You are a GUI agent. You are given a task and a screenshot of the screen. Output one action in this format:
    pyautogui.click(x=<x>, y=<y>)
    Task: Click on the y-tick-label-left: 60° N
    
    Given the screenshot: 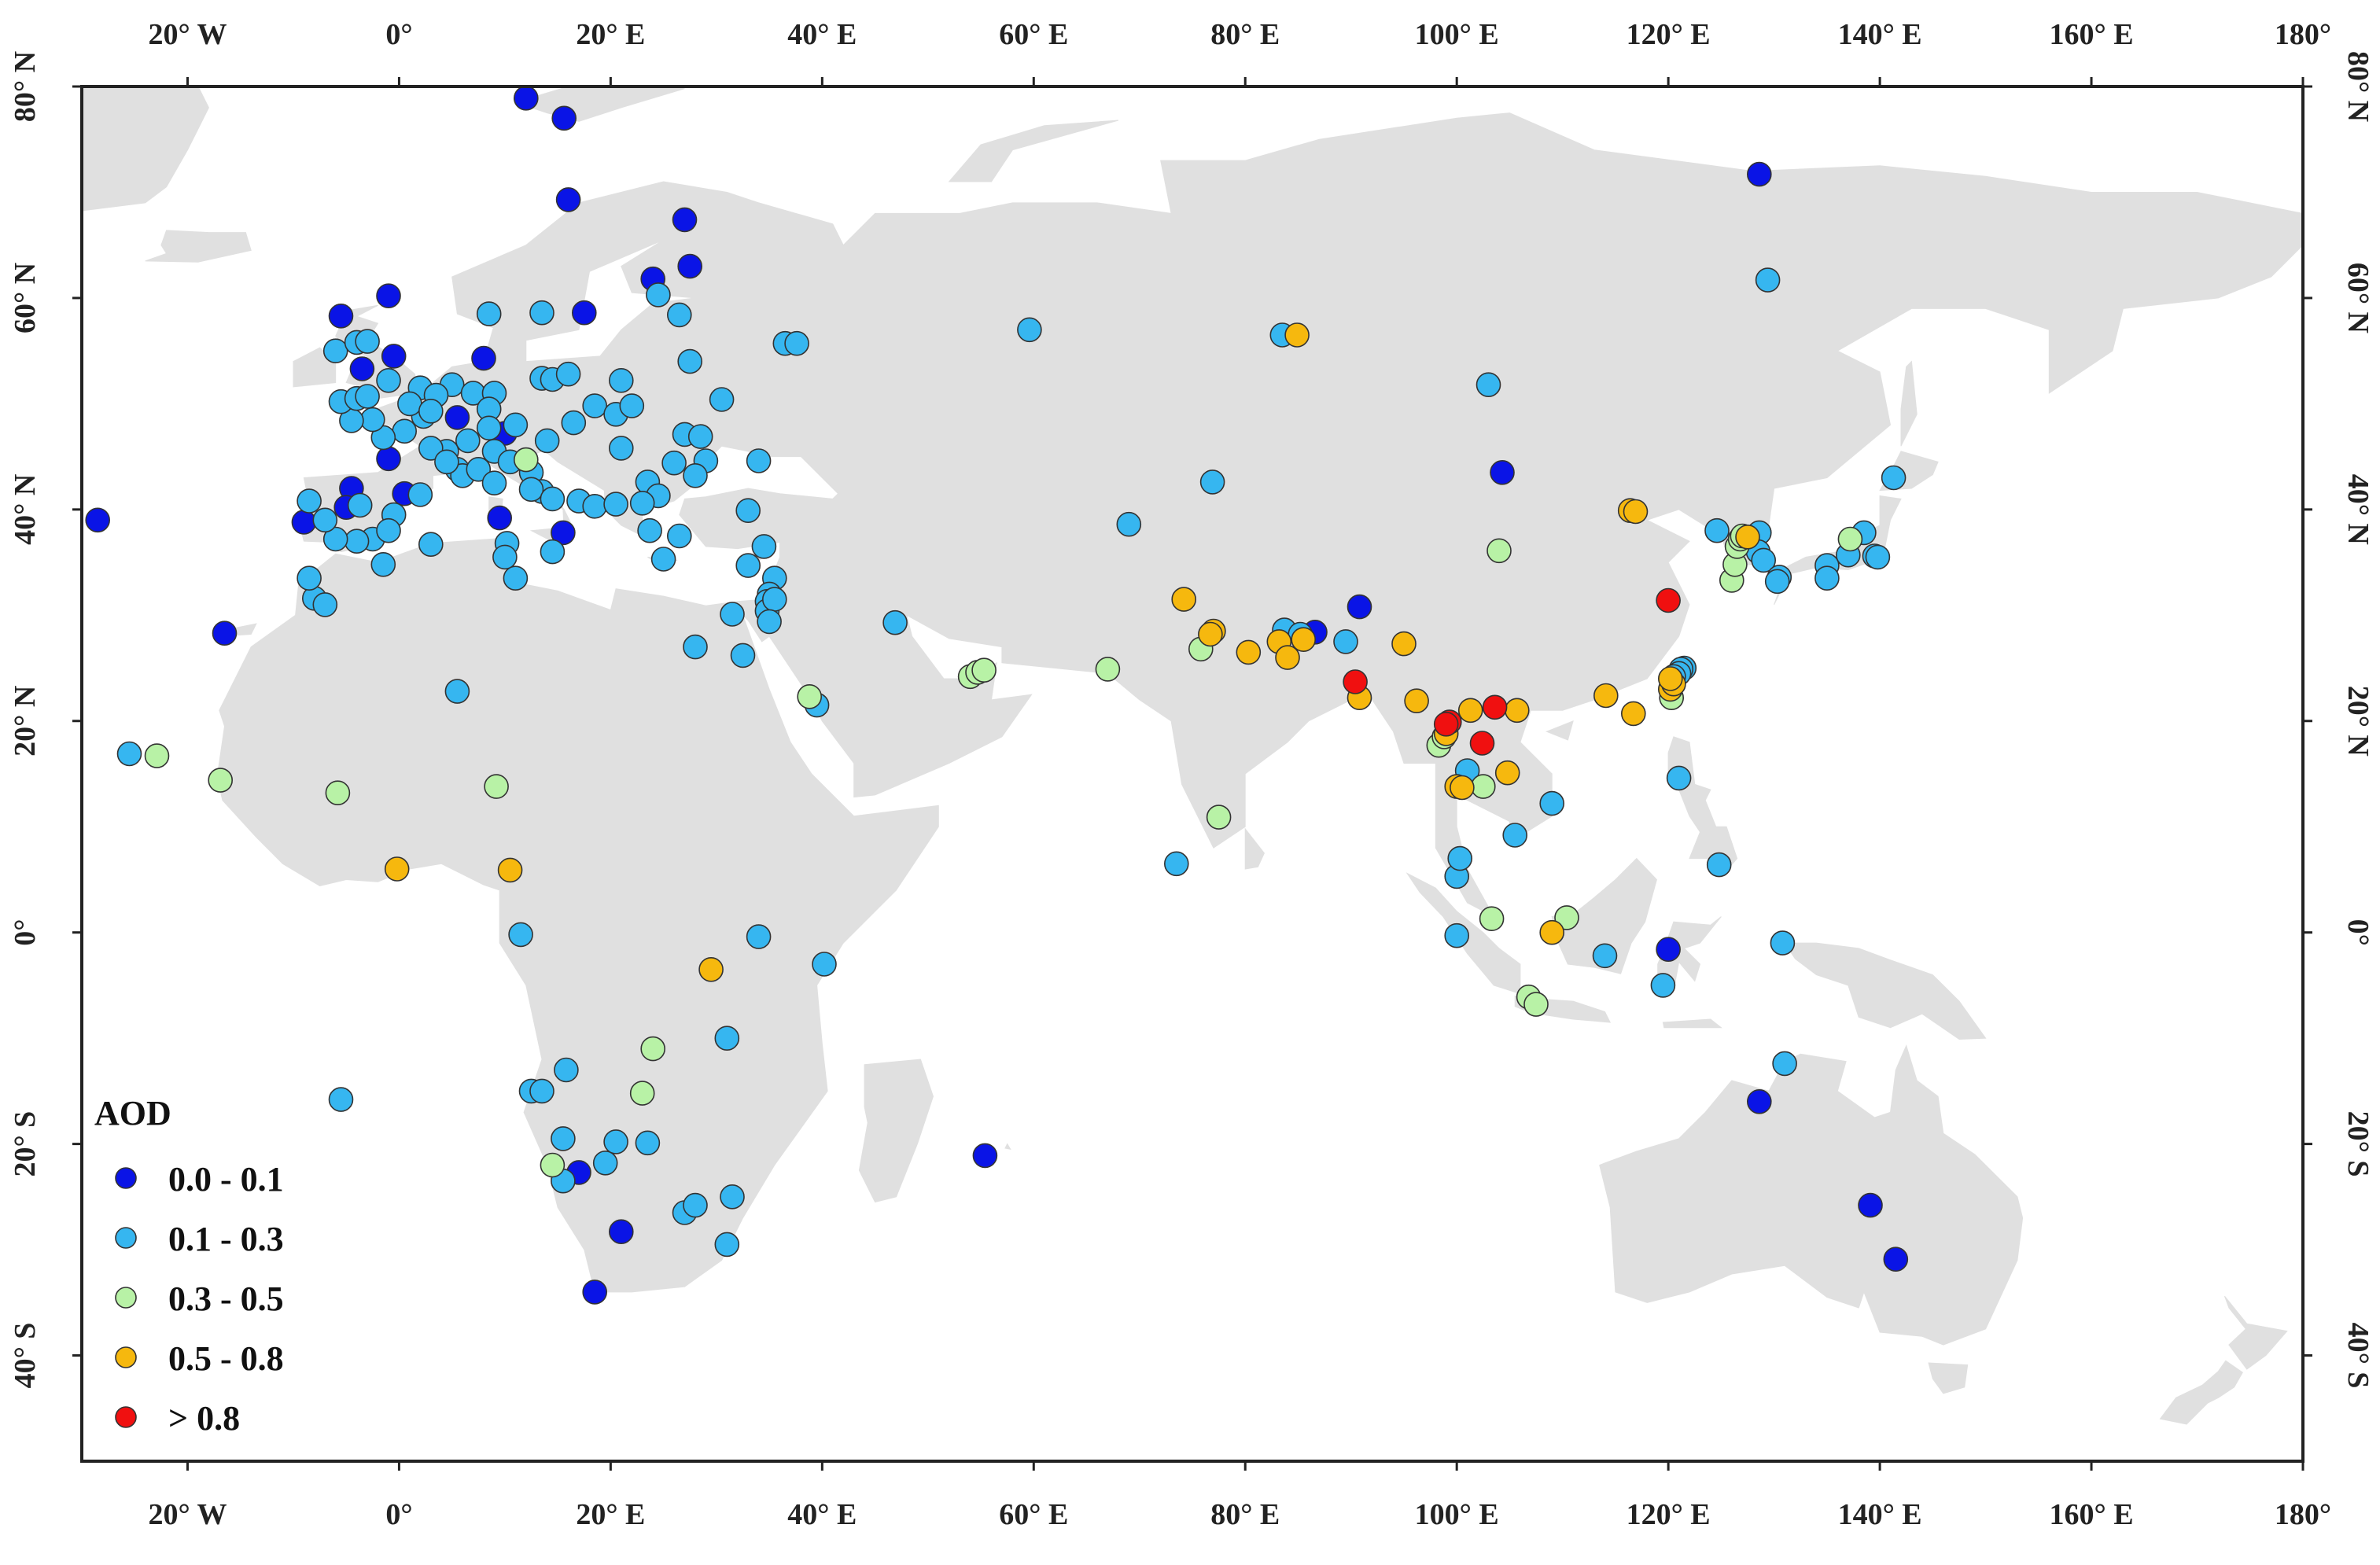 What is the action you would take?
    pyautogui.click(x=25, y=298)
    